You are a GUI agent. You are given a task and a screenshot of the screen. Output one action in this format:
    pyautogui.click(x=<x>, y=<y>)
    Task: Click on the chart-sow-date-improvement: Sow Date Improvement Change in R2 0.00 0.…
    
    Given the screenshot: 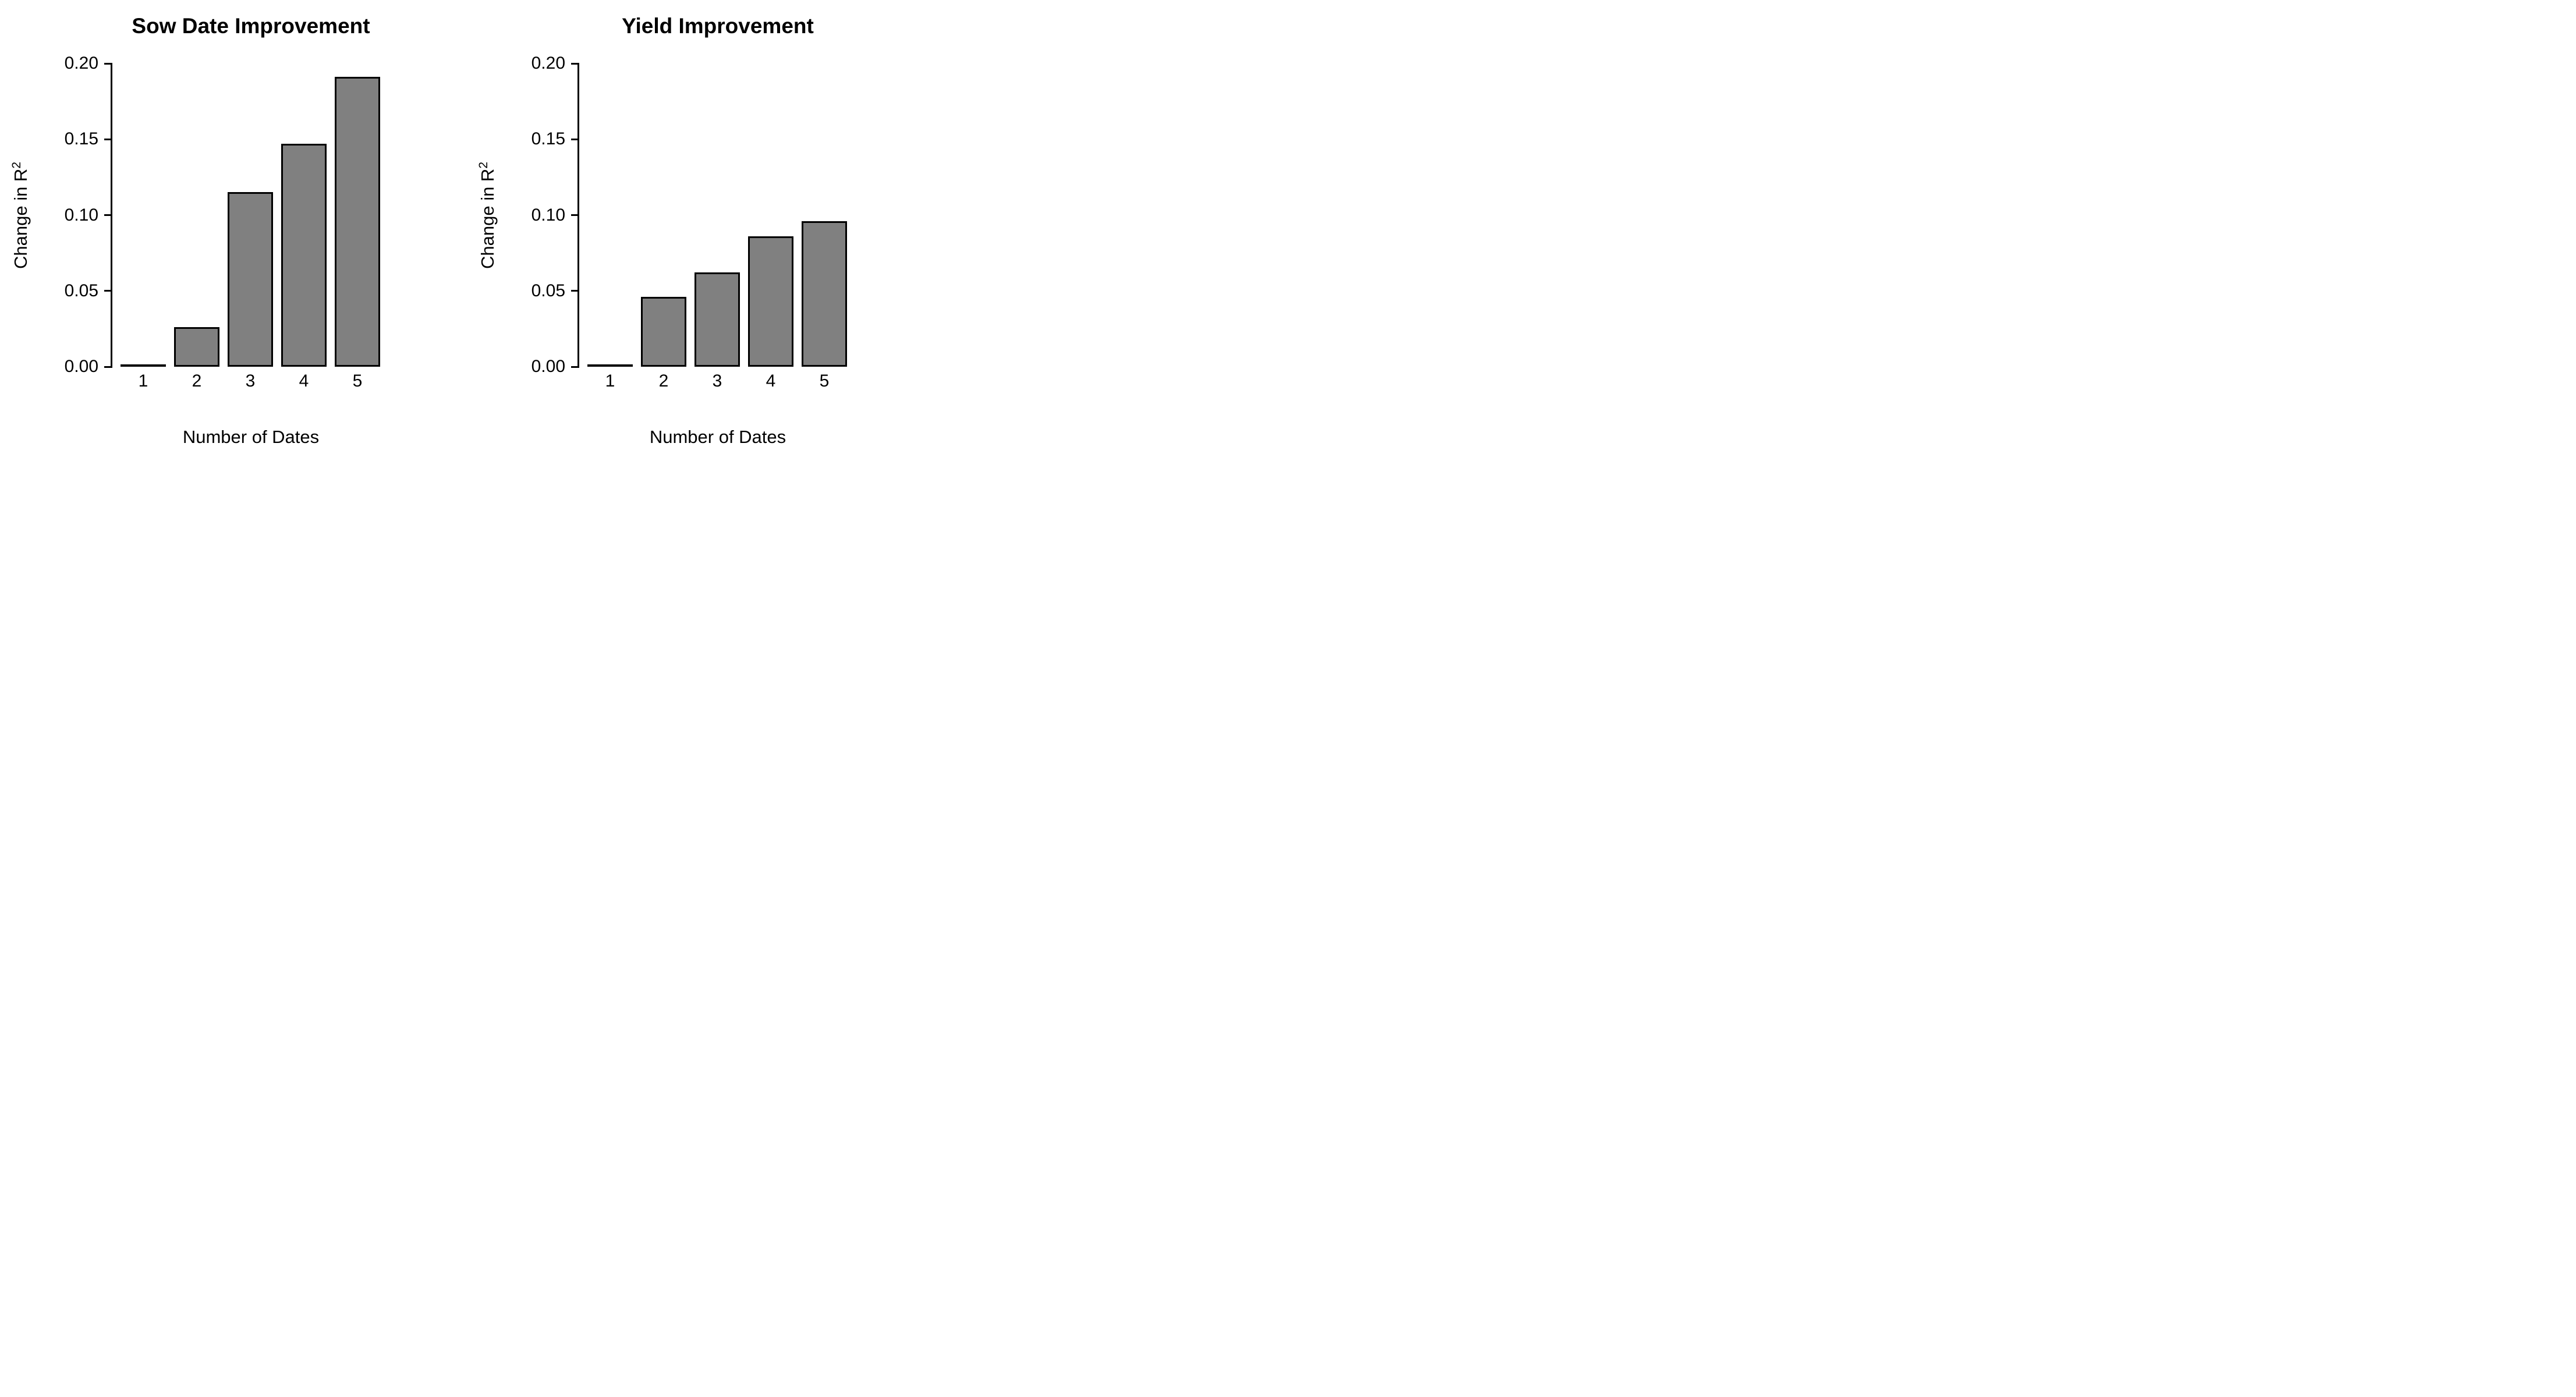 What is the action you would take?
    pyautogui.click(x=214, y=233)
    